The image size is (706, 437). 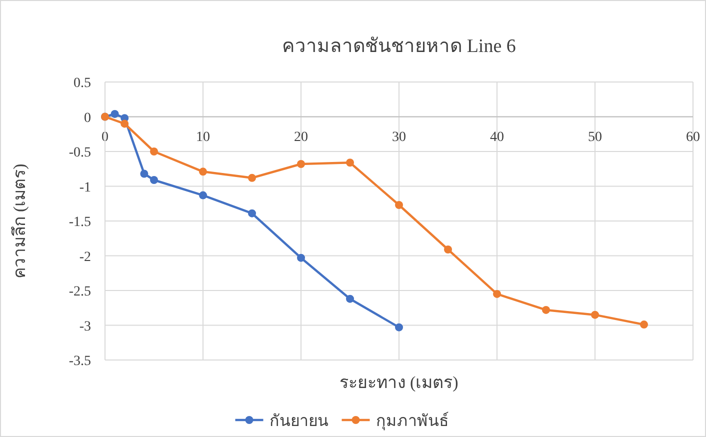 I want to click on y-axis-title: ความลึก (เมตร), so click(x=19, y=221).